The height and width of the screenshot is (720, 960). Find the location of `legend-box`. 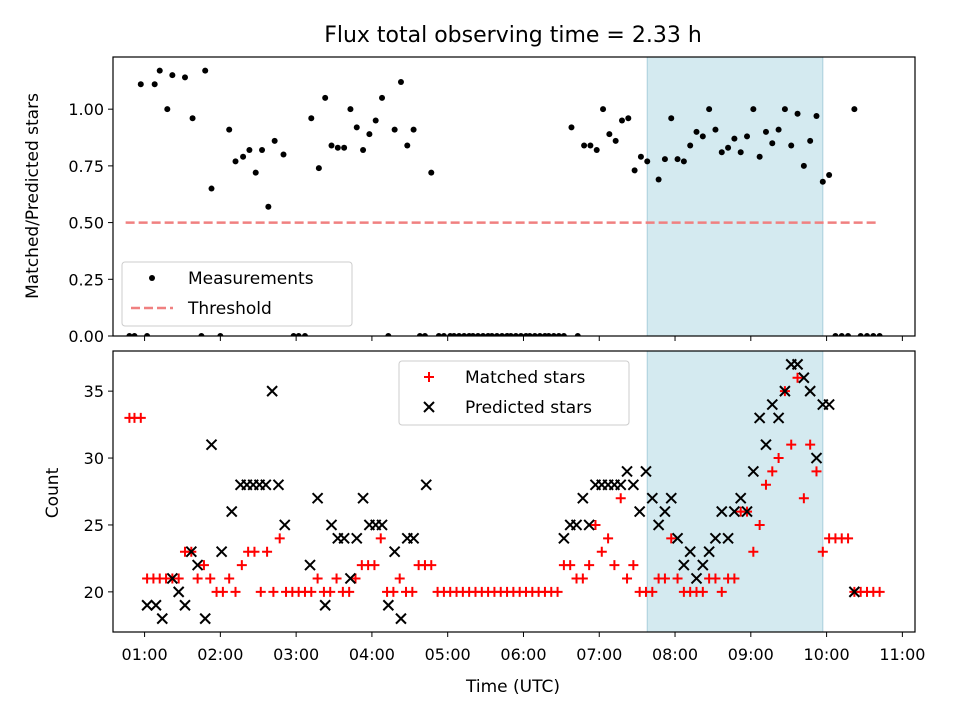

legend-box is located at coordinates (514, 393).